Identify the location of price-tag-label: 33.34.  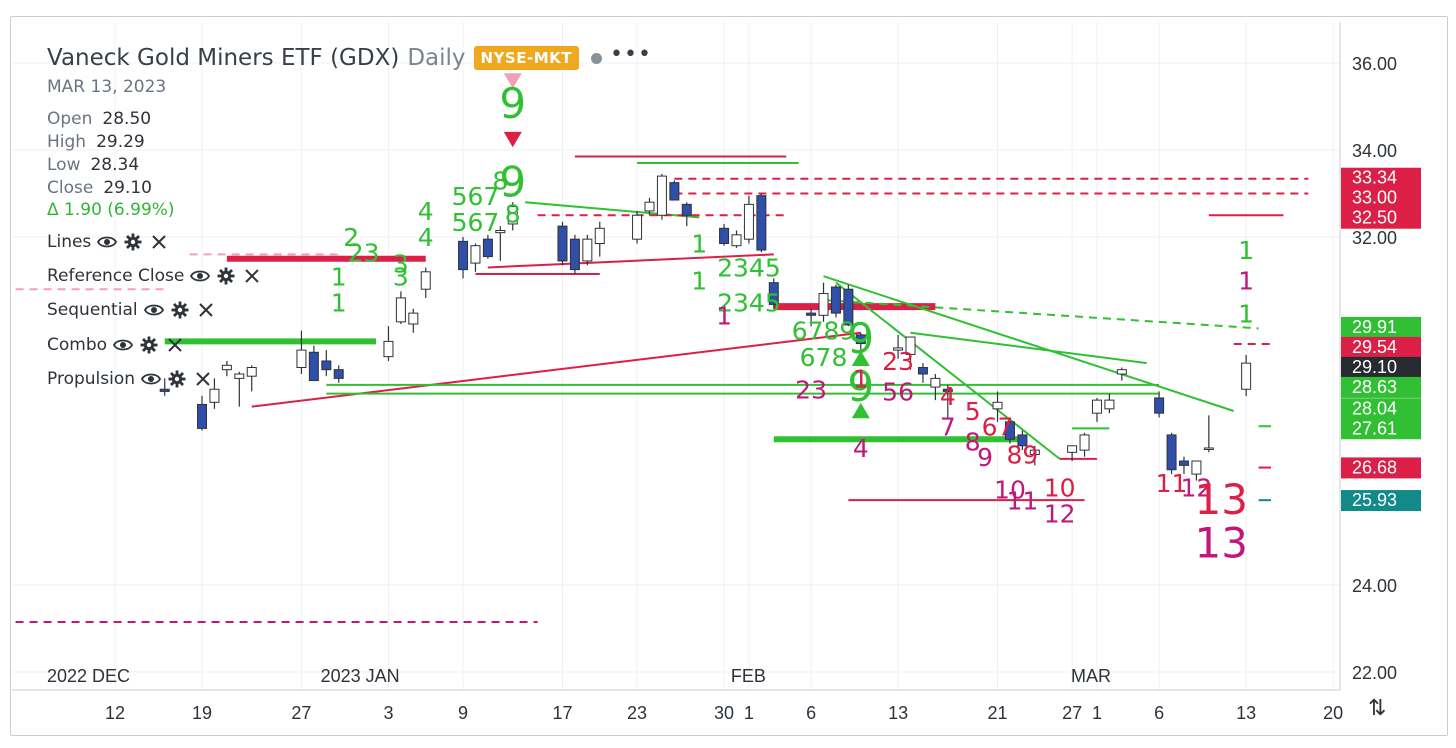
(1374, 178).